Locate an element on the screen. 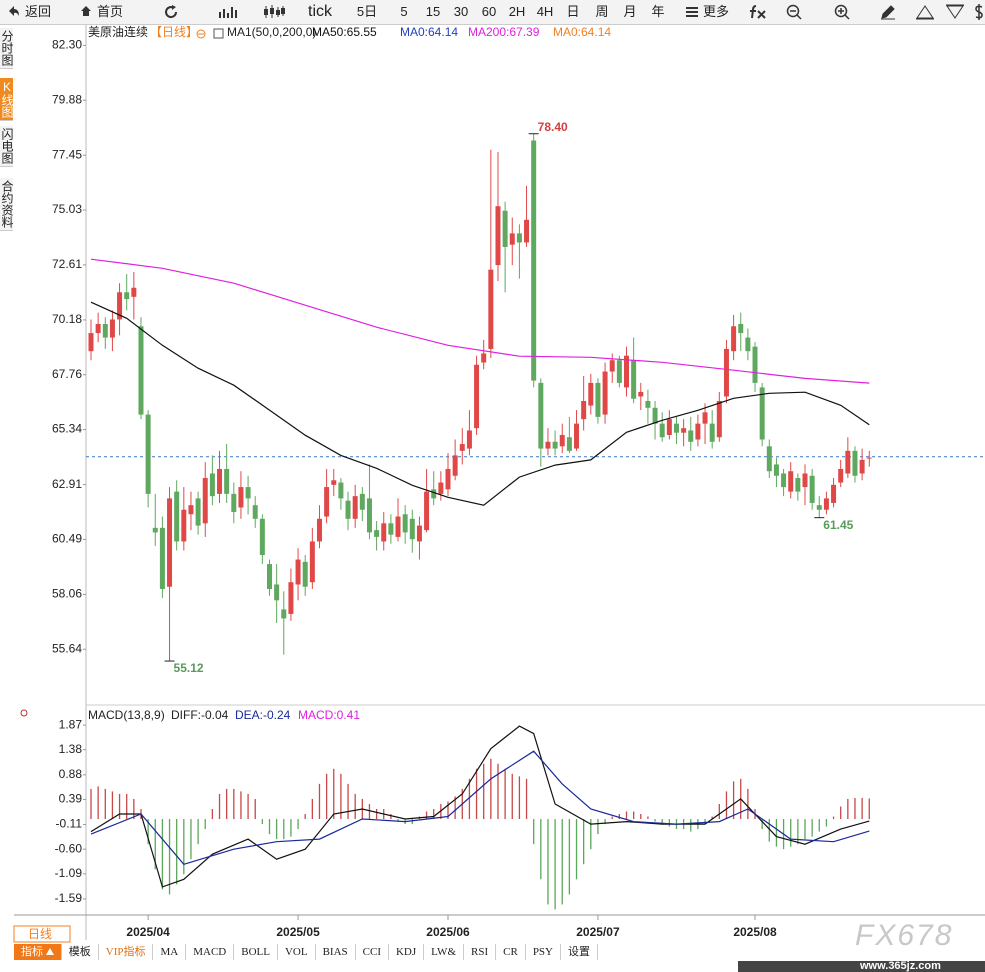  tab: 模板 is located at coordinates (80, 952).